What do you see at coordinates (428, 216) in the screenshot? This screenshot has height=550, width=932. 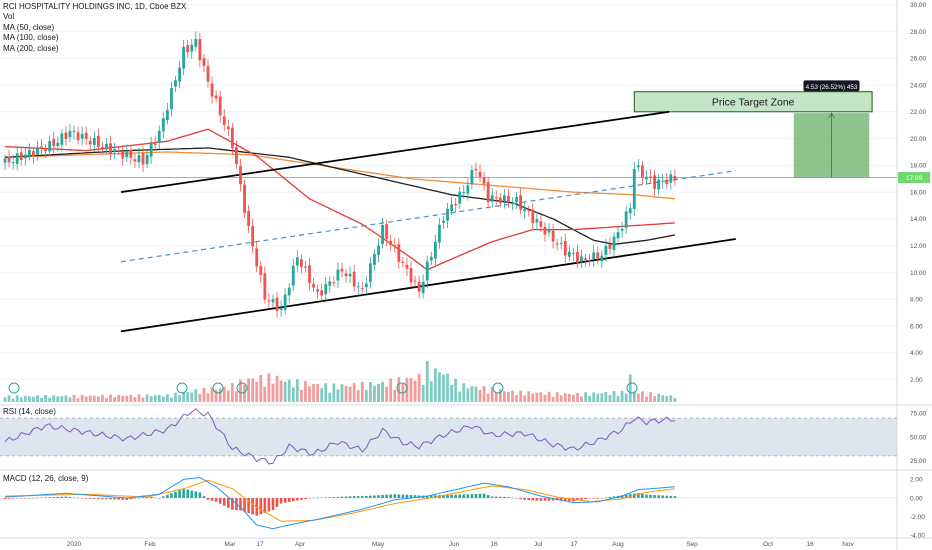 I see `channel-midline` at bounding box center [428, 216].